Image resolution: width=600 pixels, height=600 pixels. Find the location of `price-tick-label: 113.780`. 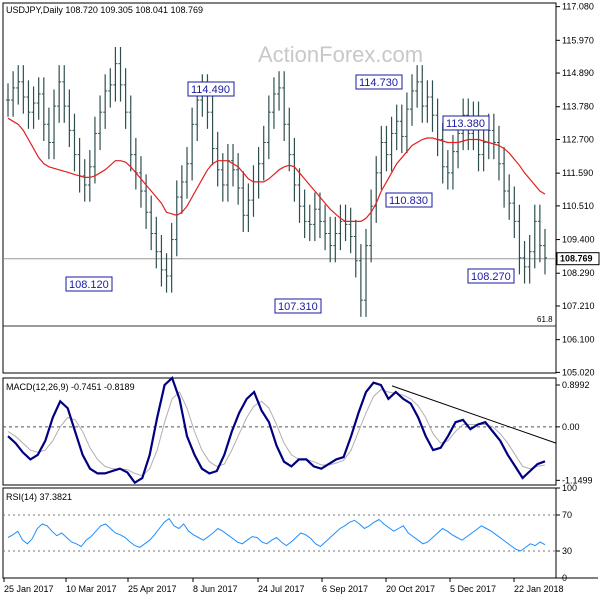

price-tick-label: 113.780 is located at coordinates (578, 107).